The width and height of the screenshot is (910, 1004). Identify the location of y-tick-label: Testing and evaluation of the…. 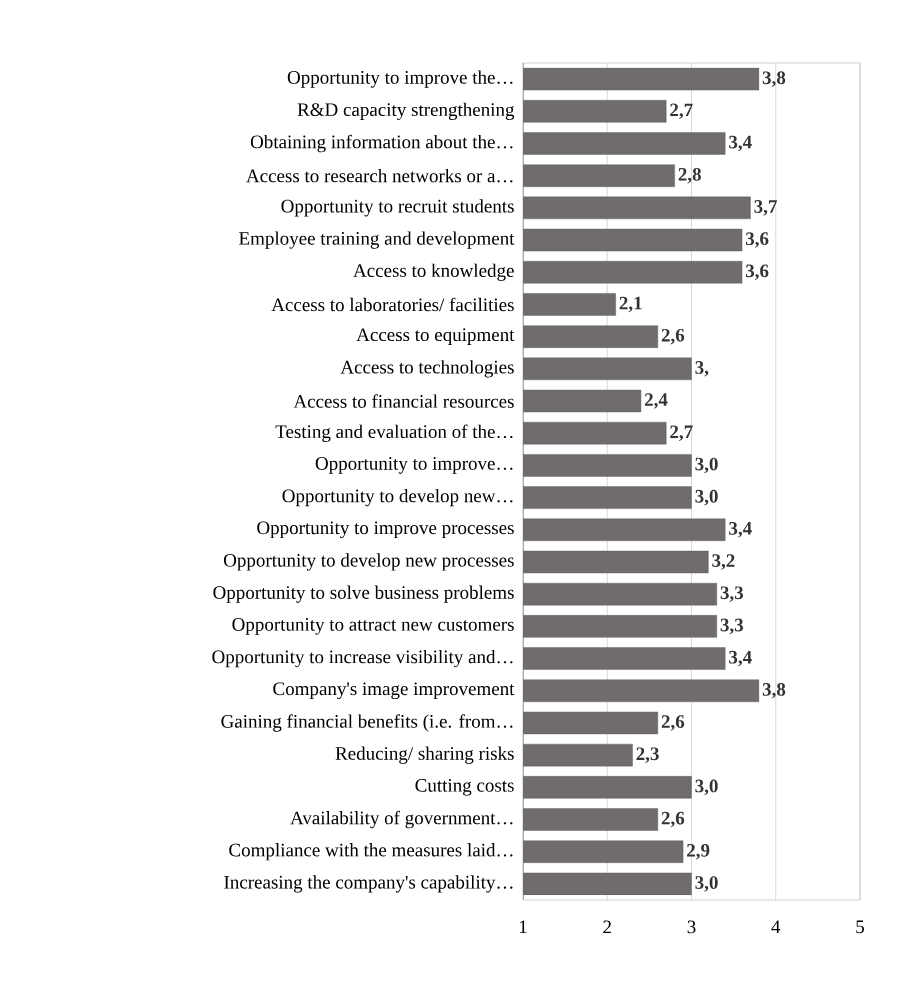
(394, 433).